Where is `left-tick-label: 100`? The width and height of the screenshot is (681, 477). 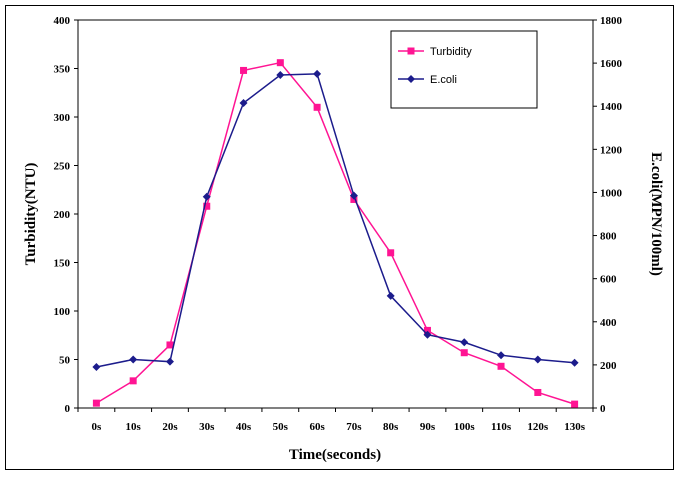 left-tick-label: 100 is located at coordinates (62, 312).